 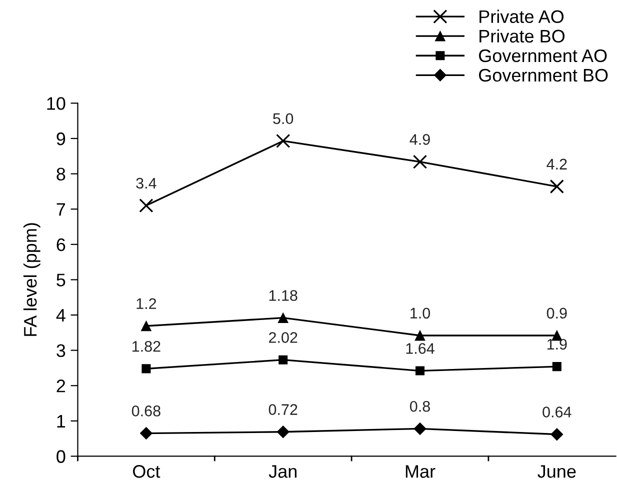 I want to click on x-tick-label: Jan, so click(x=282, y=471).